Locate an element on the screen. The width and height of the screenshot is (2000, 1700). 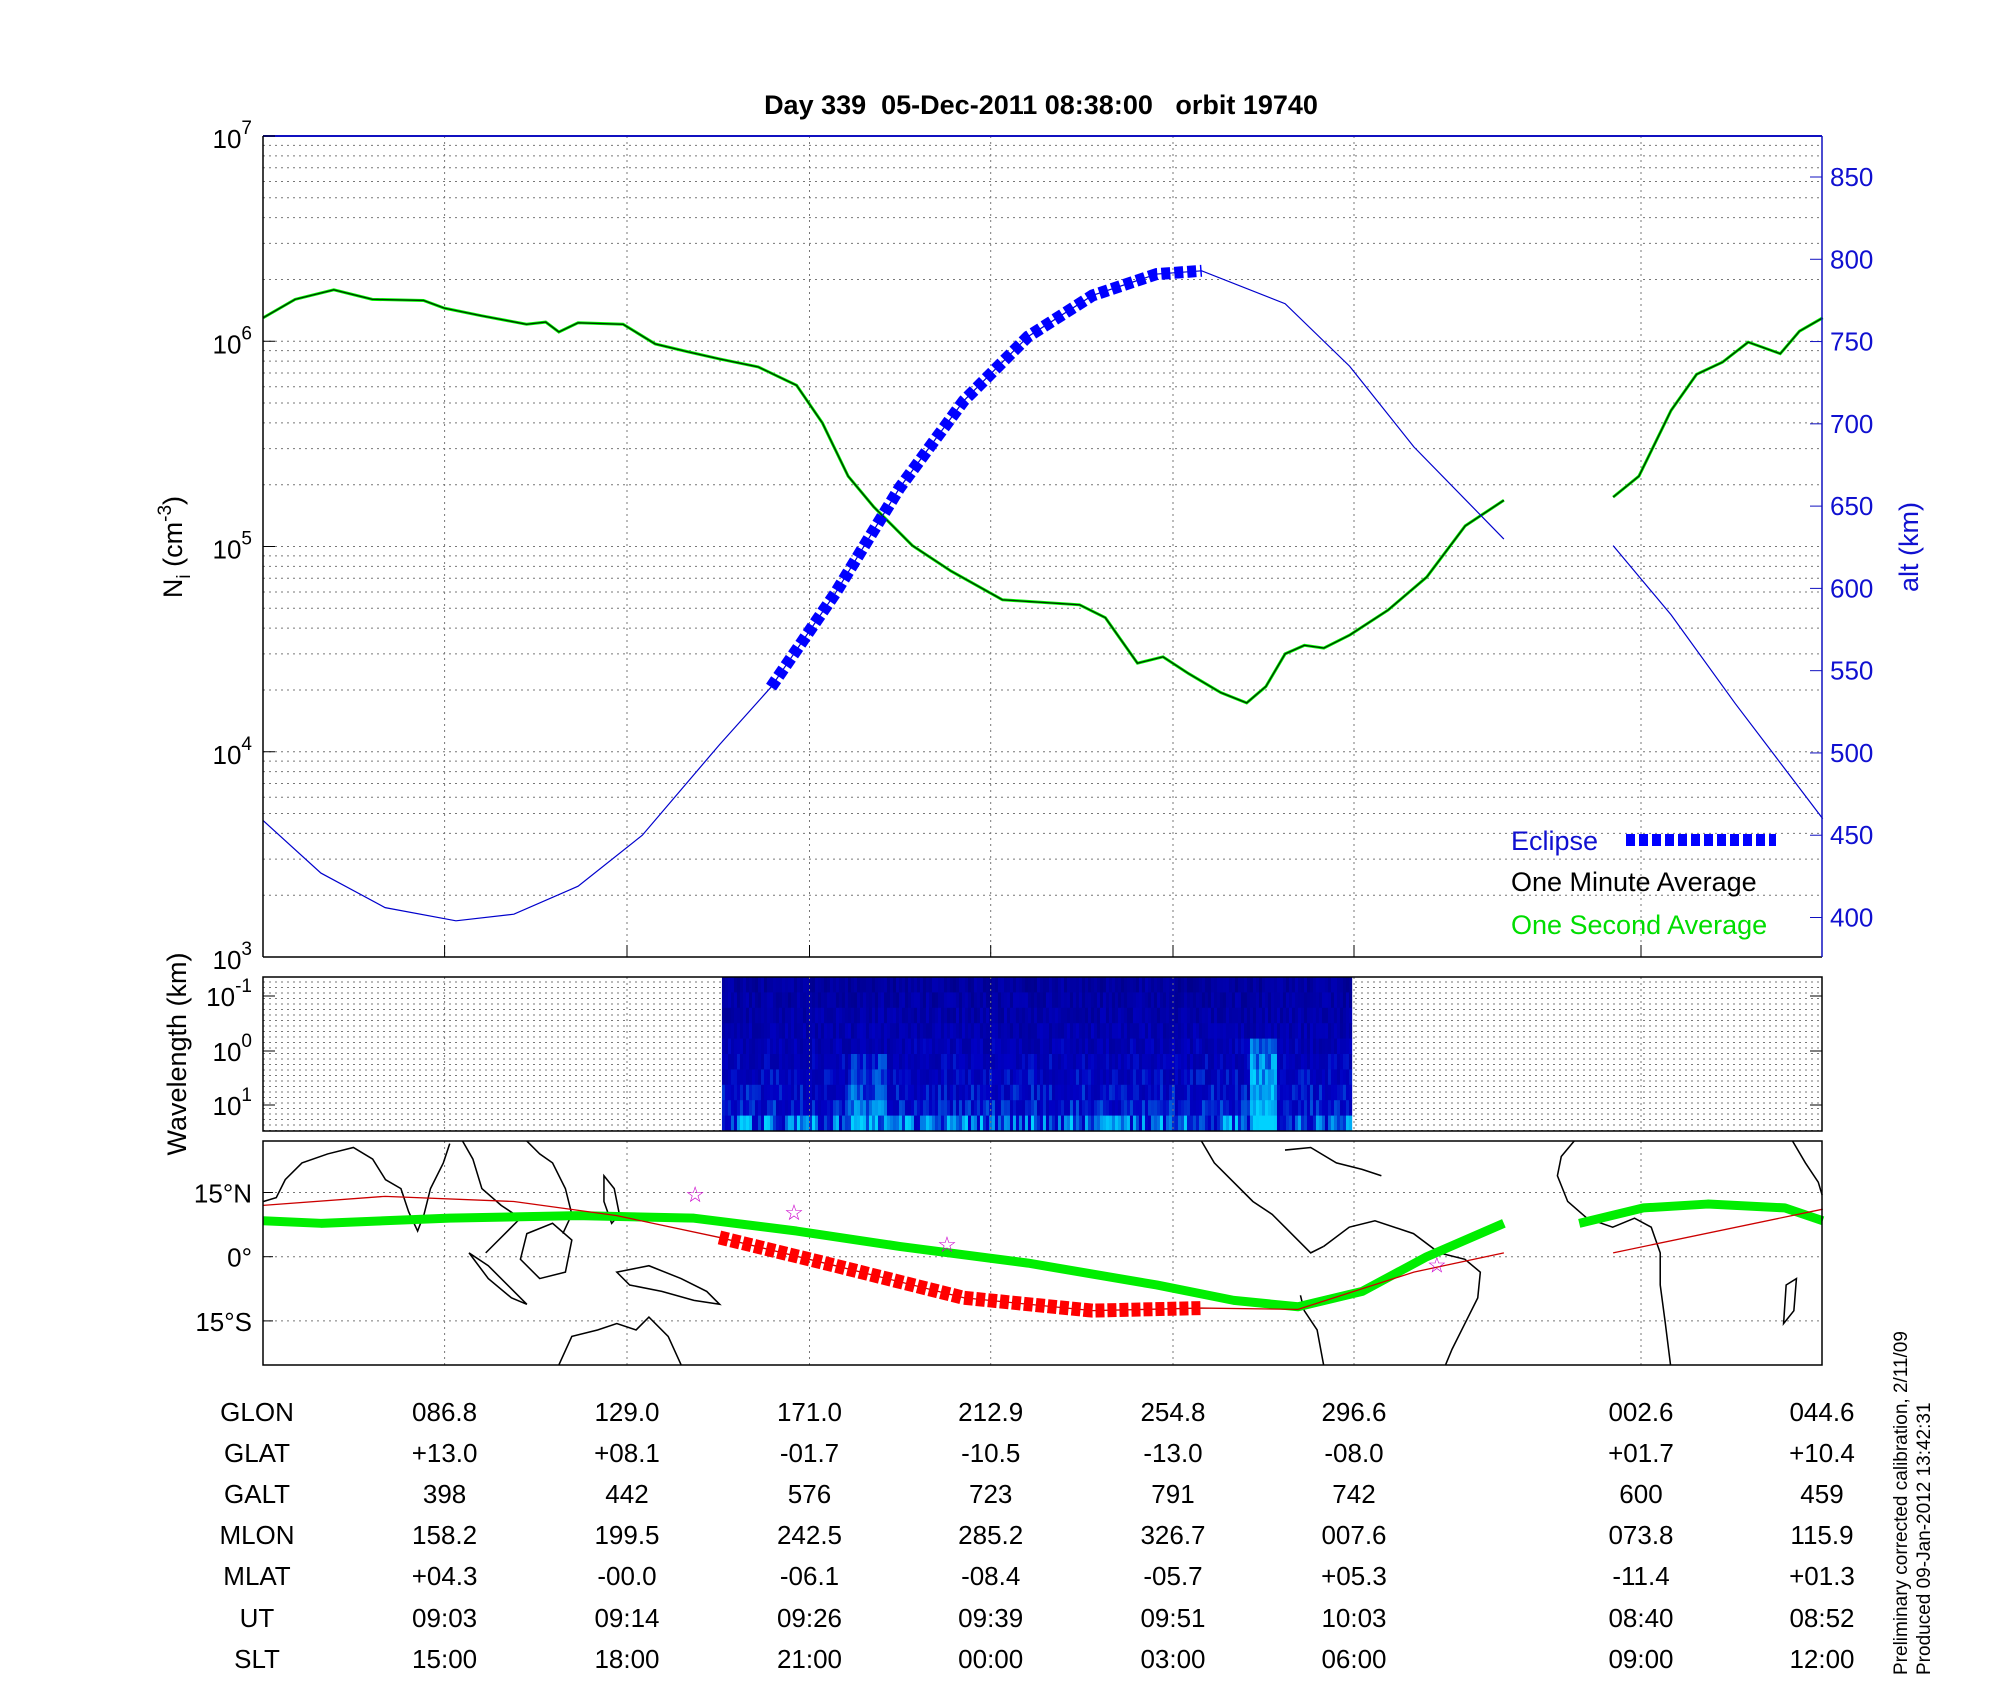
y2-tick-label: 650 is located at coordinates (1851, 506).